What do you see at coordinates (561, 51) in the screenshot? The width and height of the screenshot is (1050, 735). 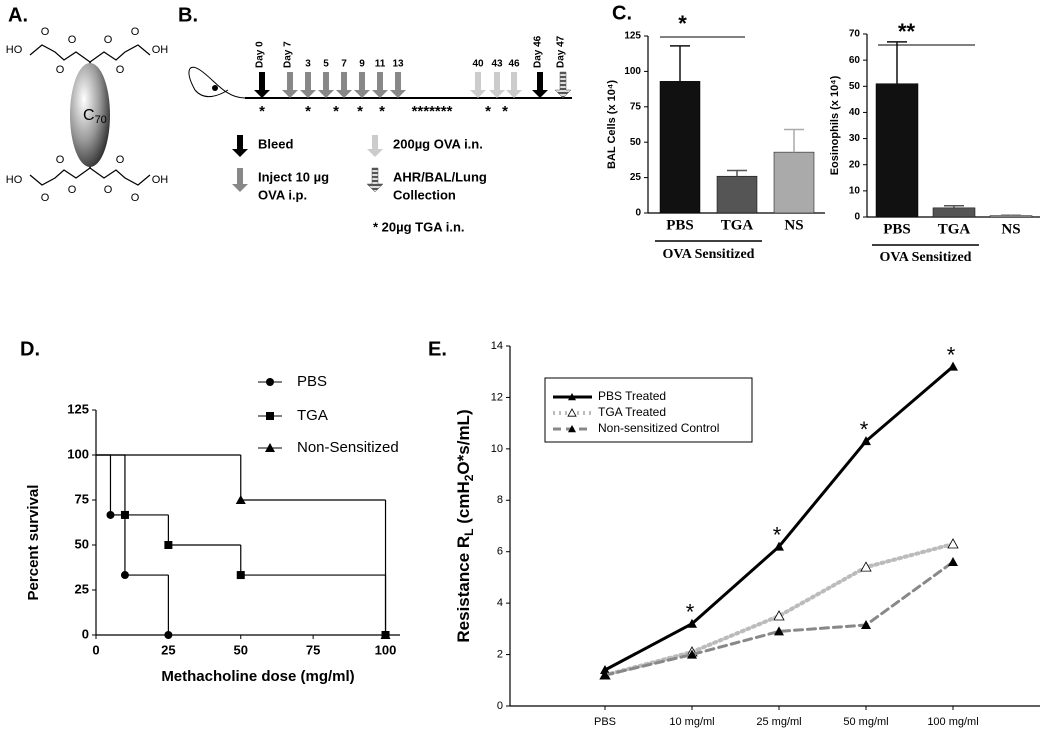 I see `day-label: Day 47` at bounding box center [561, 51].